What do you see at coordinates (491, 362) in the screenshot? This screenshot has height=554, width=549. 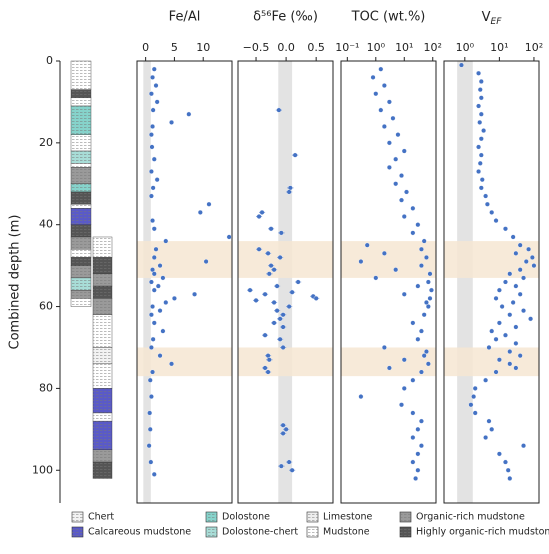 I see `highlight-interval` at bounding box center [491, 362].